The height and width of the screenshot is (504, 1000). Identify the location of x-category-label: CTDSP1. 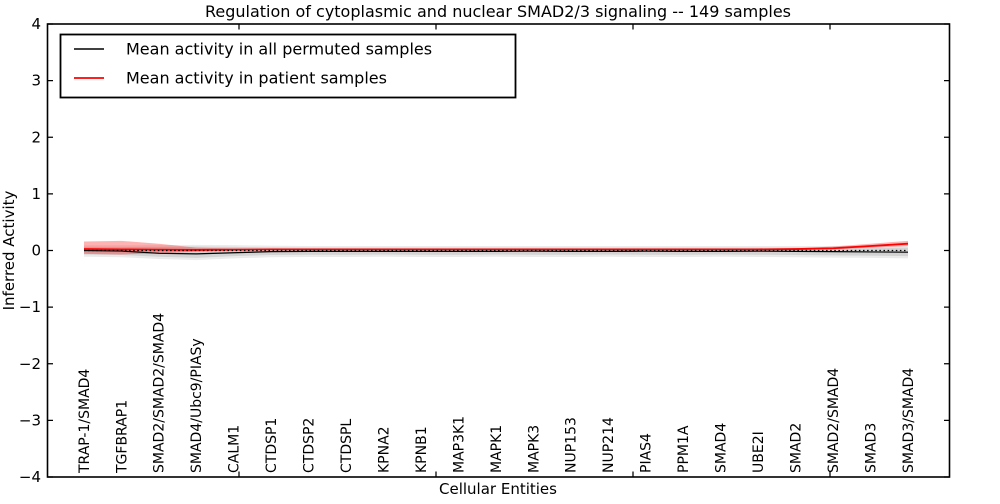
(272, 445).